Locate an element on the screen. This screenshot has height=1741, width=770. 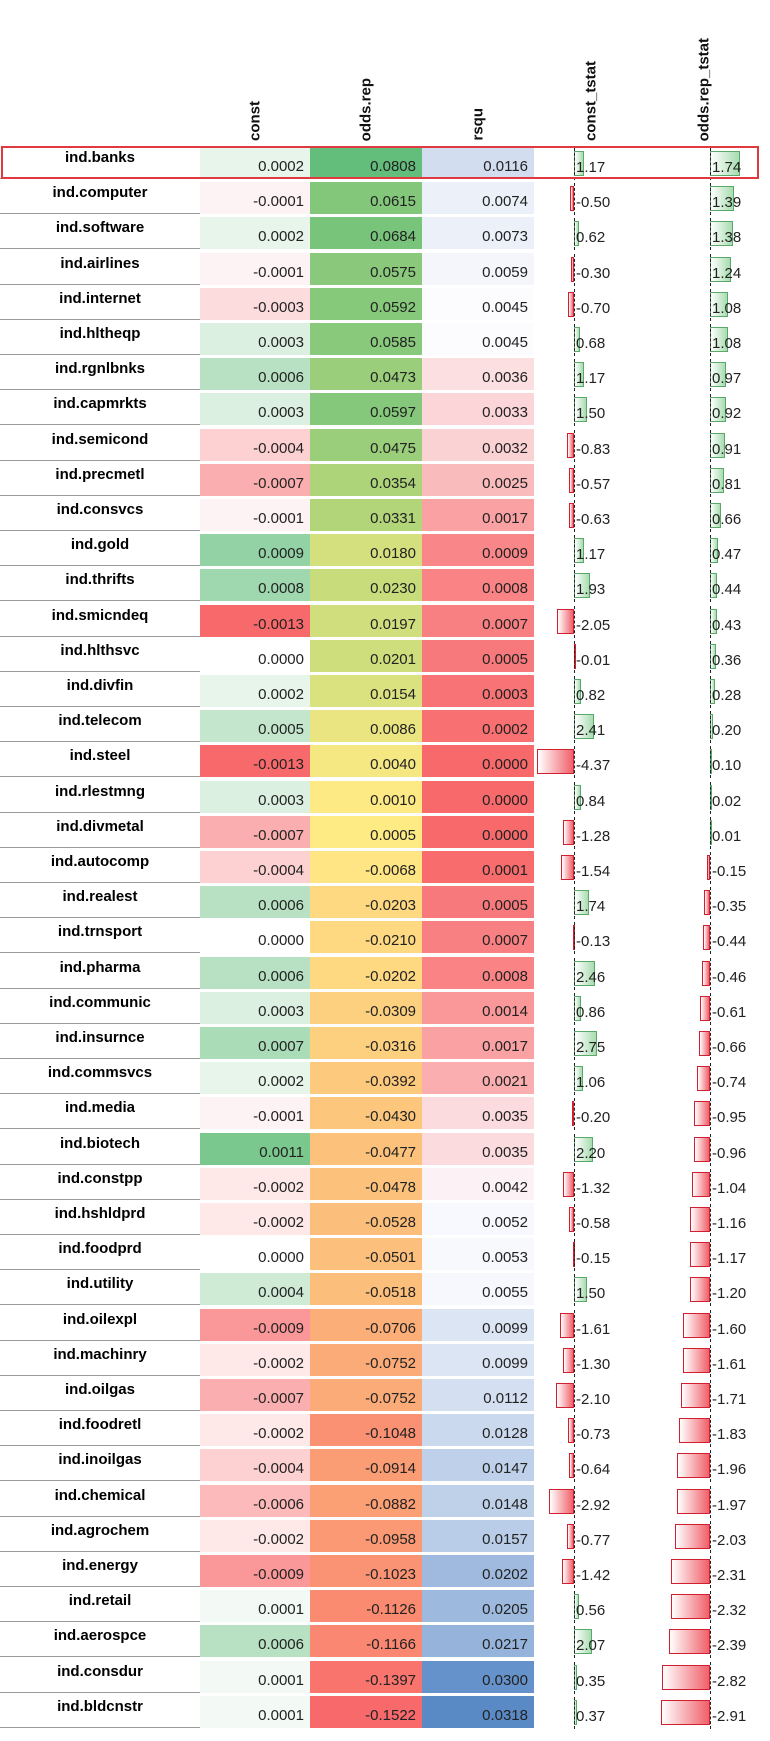
rsqu-cell: 0.0014 is located at coordinates (478, 1007).